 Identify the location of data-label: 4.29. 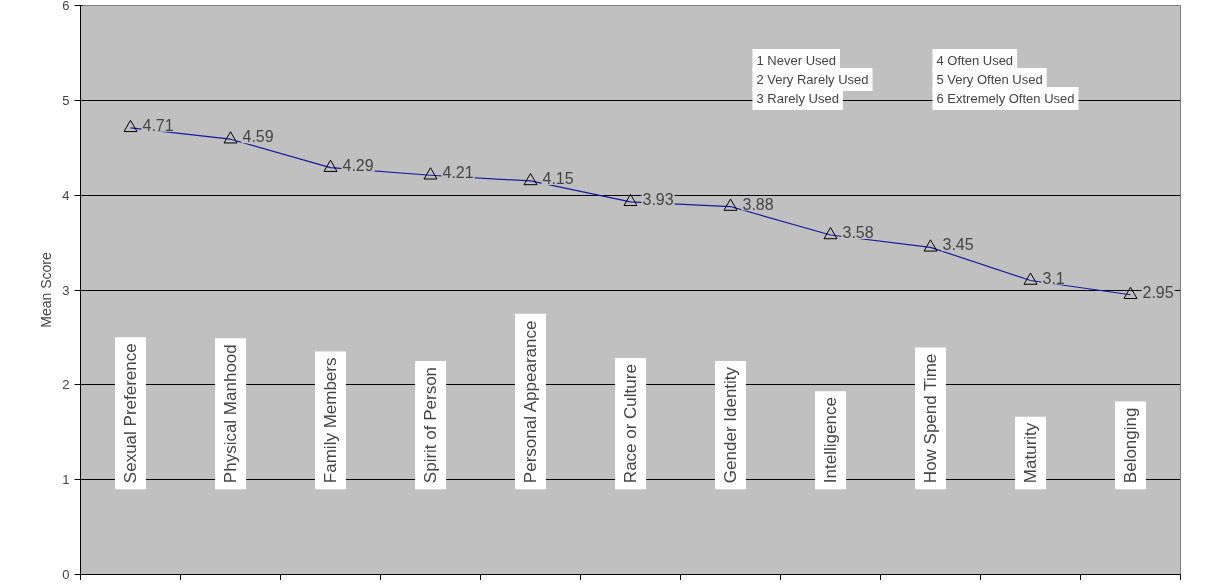
(358, 165).